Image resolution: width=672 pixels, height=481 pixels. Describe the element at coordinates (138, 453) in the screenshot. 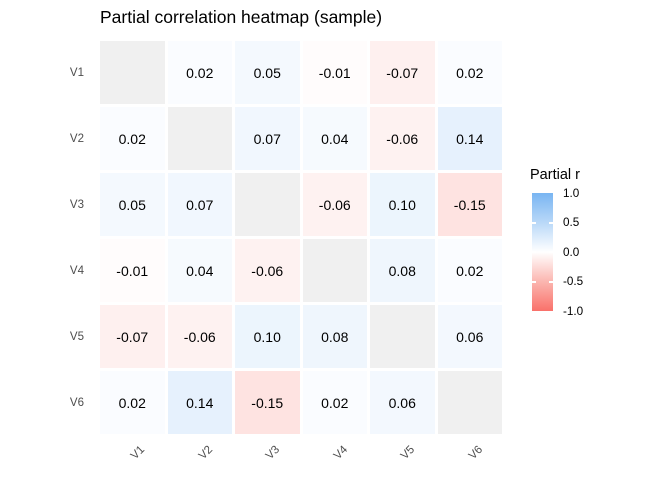

I see `x-axis-label: V1` at that location.